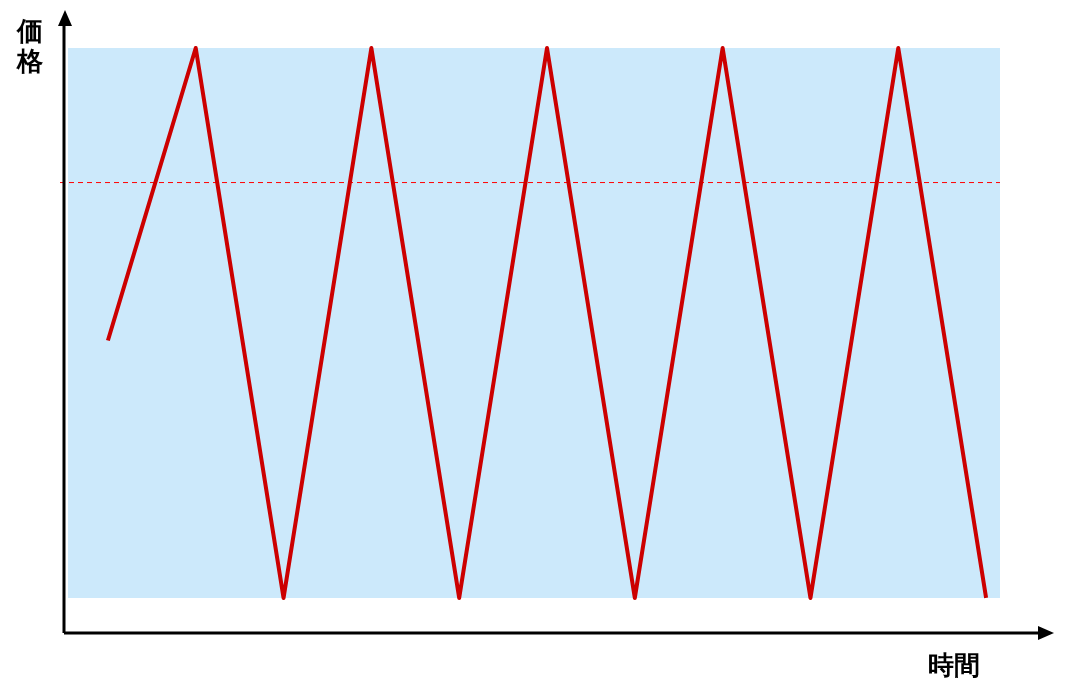 The height and width of the screenshot is (689, 1068). What do you see at coordinates (30, 46) in the screenshot?
I see `y-axis-title: 価格` at bounding box center [30, 46].